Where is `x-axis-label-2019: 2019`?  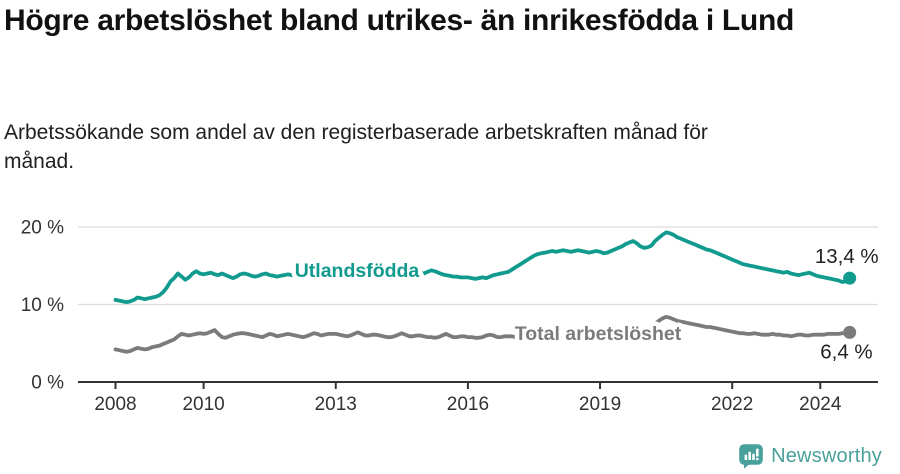 x-axis-label-2019: 2019 is located at coordinates (600, 404).